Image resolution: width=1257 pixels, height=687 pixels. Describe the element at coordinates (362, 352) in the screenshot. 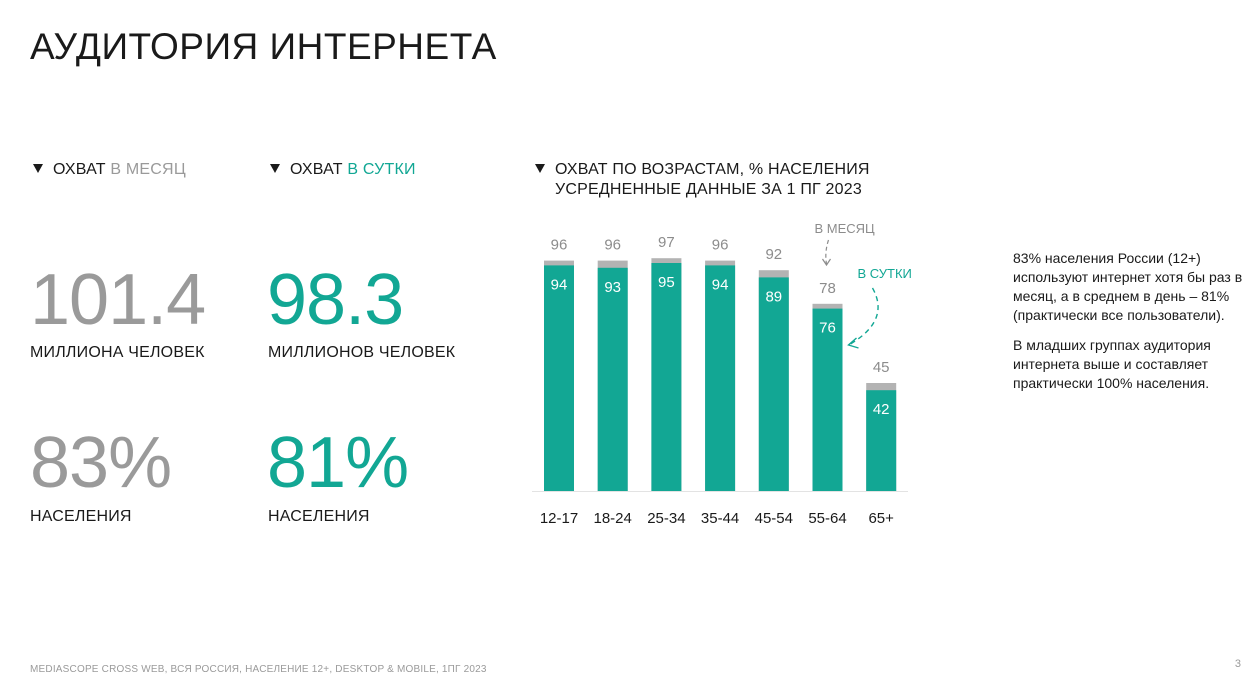

I see `day-reach-label: МИЛЛИОНОВ ЧЕЛОВЕК` at that location.